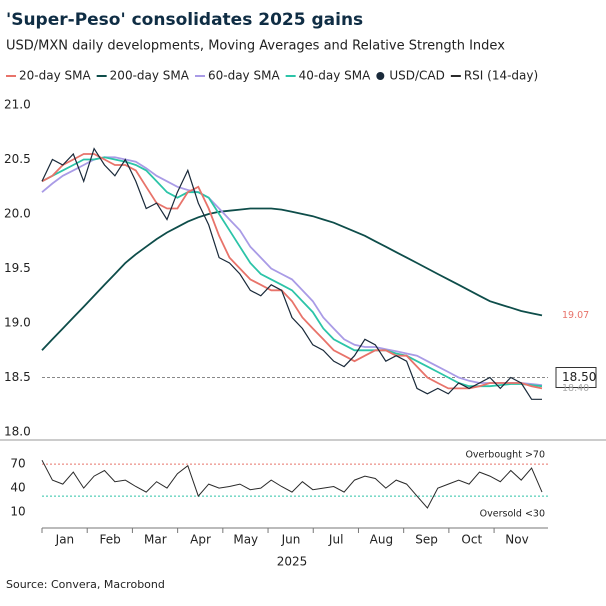 Image resolution: width=606 pixels, height=606 pixels. Describe the element at coordinates (512, 514) in the screenshot. I see `oversold-label: Oversold <30` at that location.